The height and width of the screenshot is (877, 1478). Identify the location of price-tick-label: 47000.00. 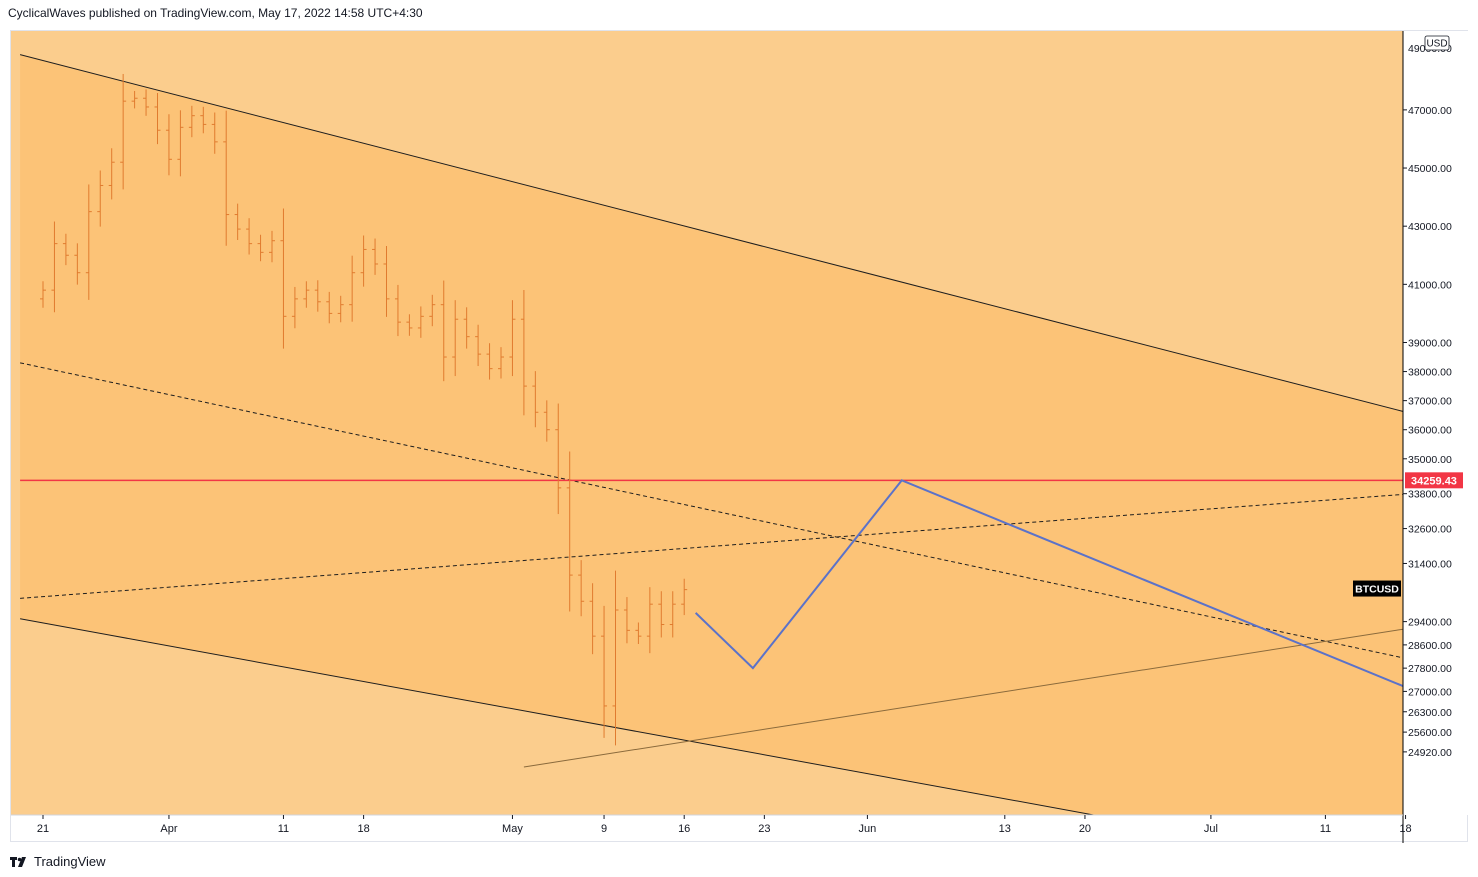
(1430, 111).